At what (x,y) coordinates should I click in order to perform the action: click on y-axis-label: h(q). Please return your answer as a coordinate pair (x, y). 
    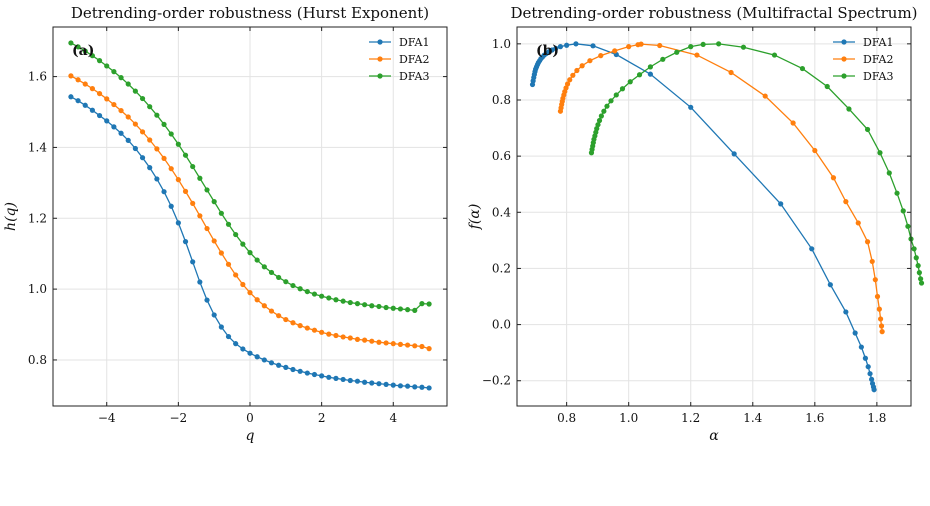
    Looking at the image, I should click on (11, 216).